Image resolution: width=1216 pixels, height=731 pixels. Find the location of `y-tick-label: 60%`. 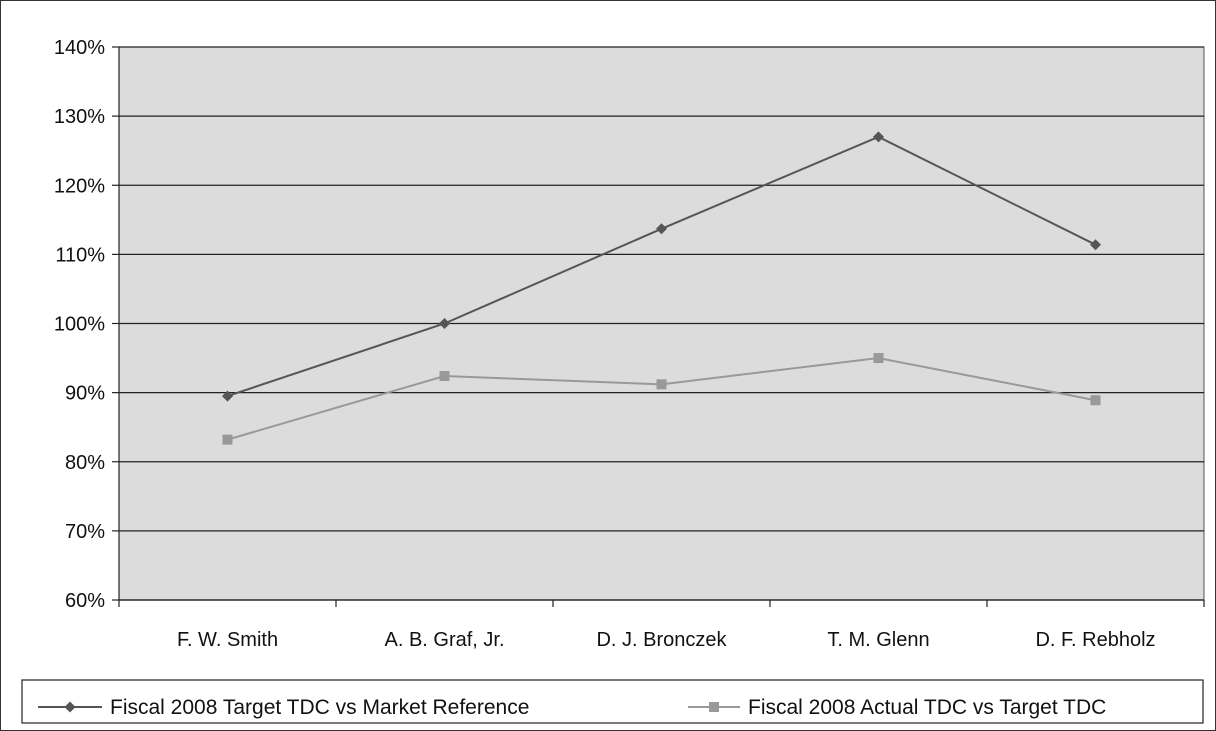

y-tick-label: 60% is located at coordinates (85, 601).